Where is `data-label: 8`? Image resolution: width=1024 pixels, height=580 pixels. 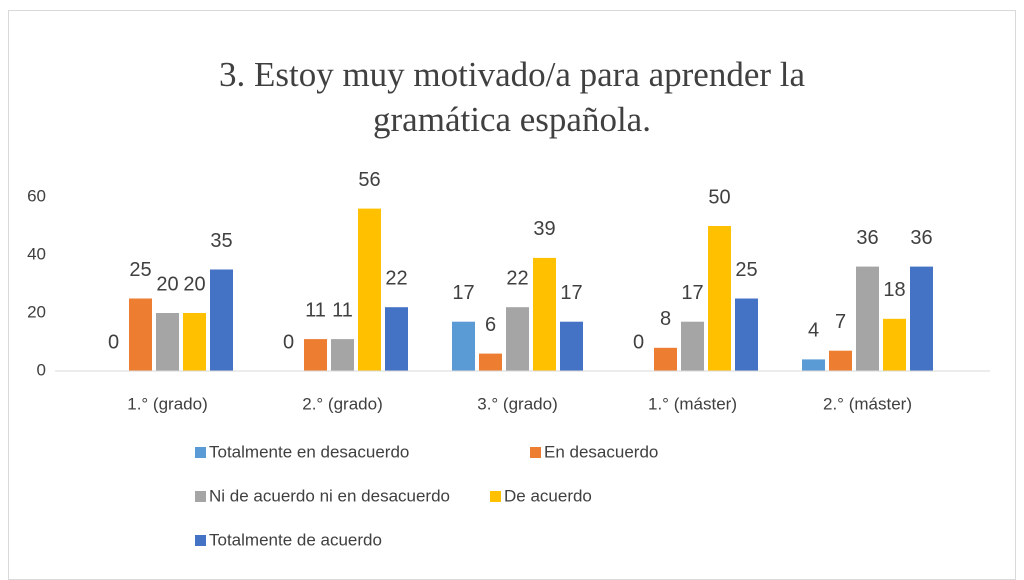
data-label: 8 is located at coordinates (665, 319).